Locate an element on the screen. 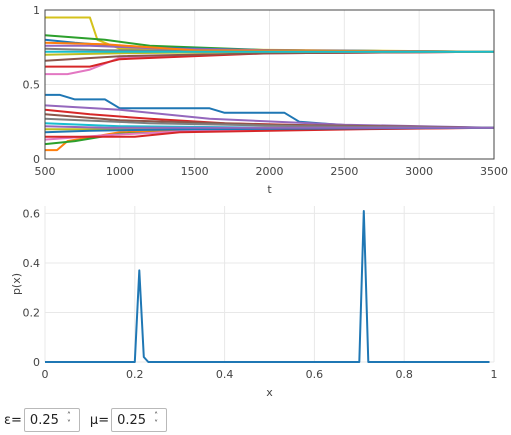 Image resolution: width=511 pixels, height=435 pixels. parameter-controls: ε= 0.25 ˄ ˅ μ= 0.25 ˄ ˅ is located at coordinates (90, 420).